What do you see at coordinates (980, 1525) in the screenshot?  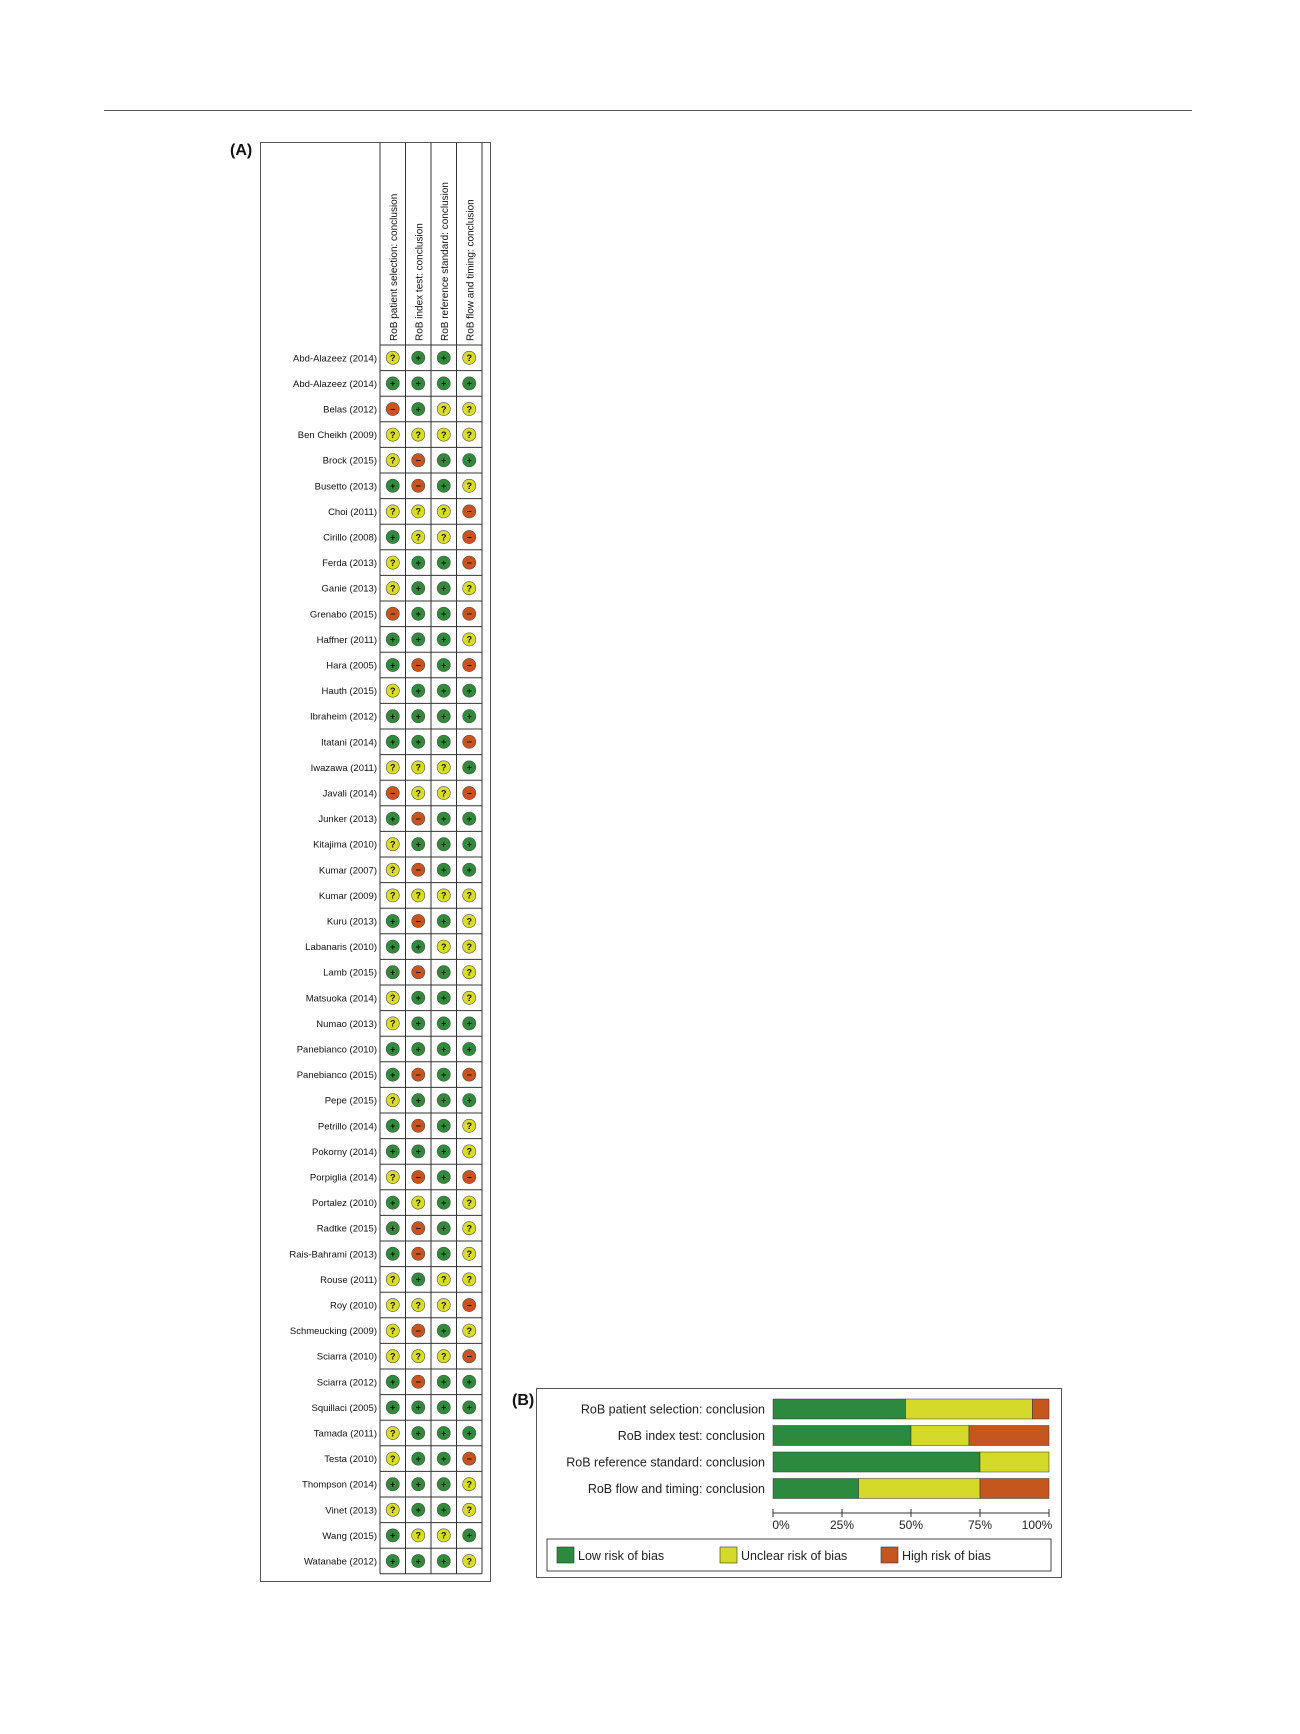 I see `x-tick-label: 75%` at bounding box center [980, 1525].